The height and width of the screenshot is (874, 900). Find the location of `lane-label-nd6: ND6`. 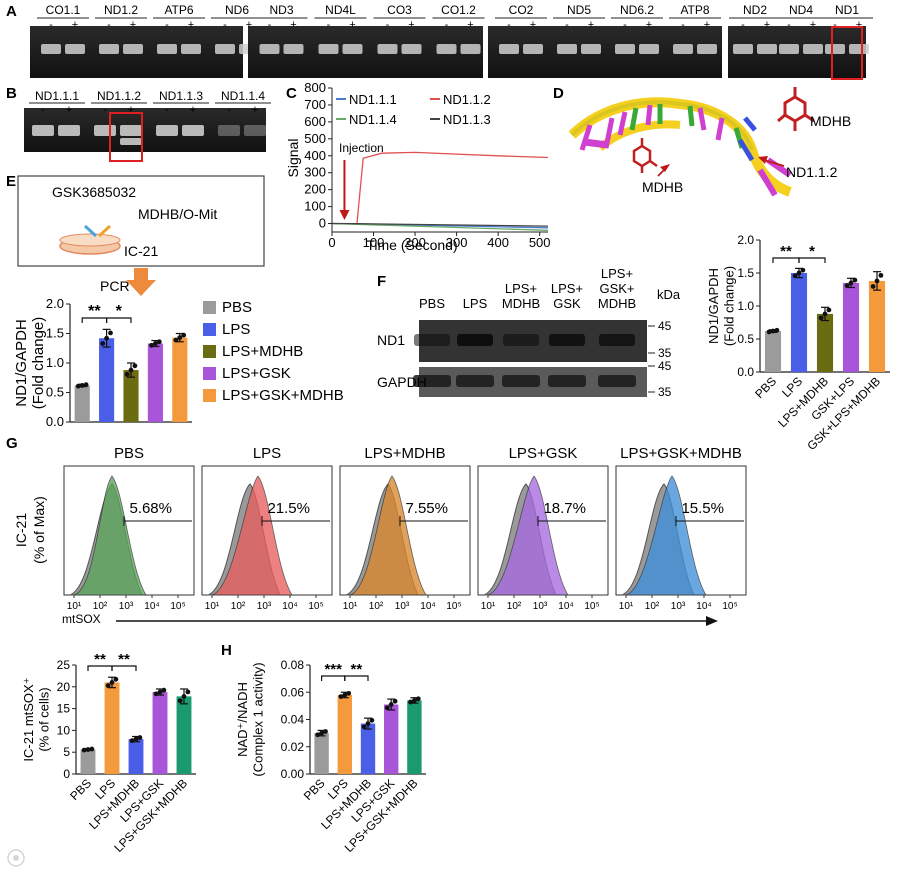

lane-label-nd6: ND6 is located at coordinates (237, 10).